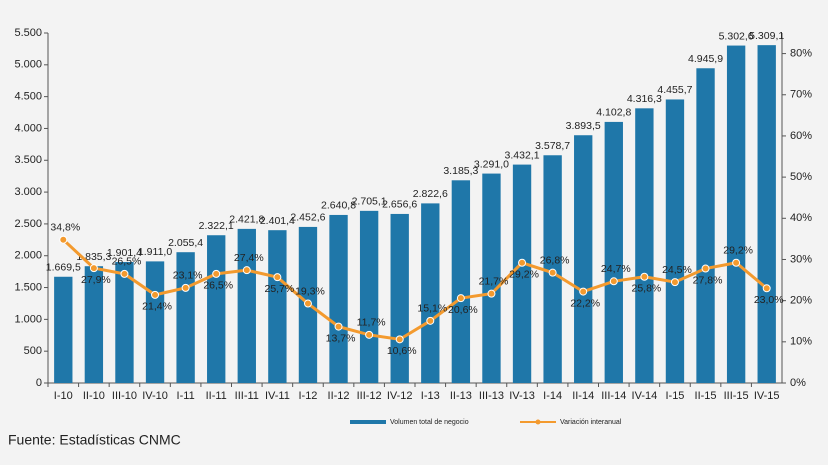 This screenshot has height=465, width=828. Describe the element at coordinates (216, 396) in the screenshot. I see `x-tick-label: II-11` at that location.